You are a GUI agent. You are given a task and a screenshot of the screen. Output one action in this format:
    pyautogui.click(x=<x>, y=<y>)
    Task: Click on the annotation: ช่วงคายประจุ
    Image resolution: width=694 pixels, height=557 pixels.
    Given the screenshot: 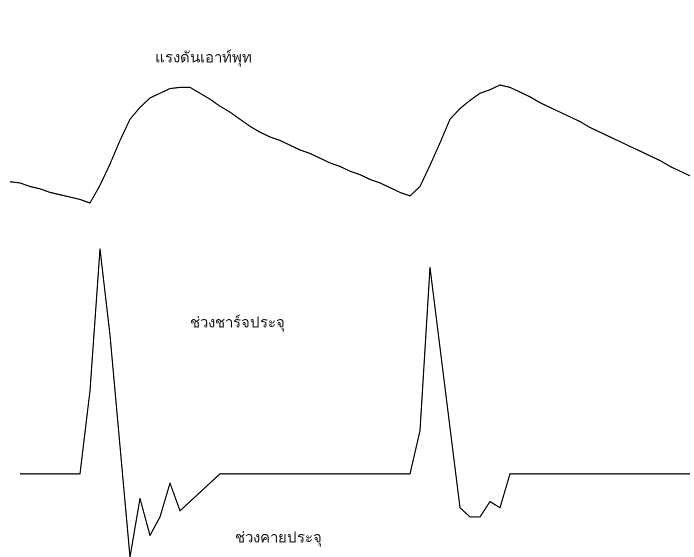 What is the action you would take?
    pyautogui.click(x=278, y=538)
    